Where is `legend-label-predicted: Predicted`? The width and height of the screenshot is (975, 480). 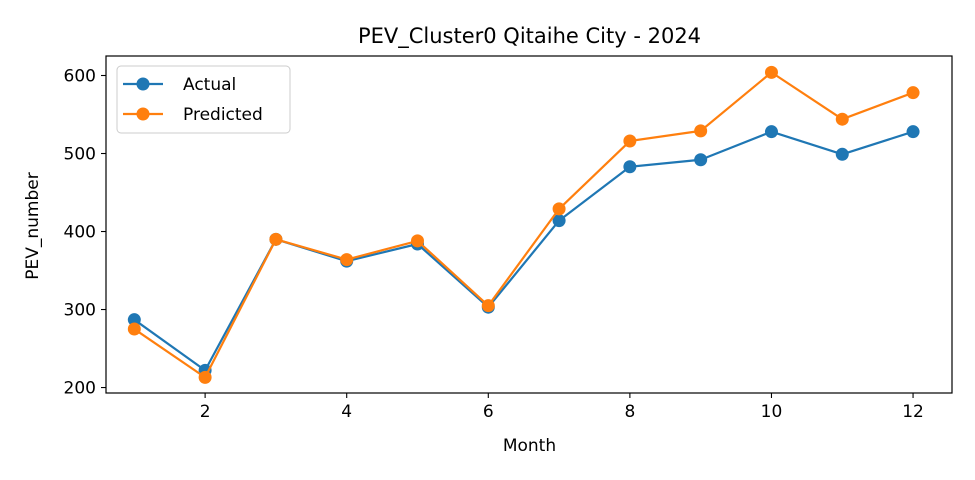 legend-label-predicted: Predicted is located at coordinates (223, 115).